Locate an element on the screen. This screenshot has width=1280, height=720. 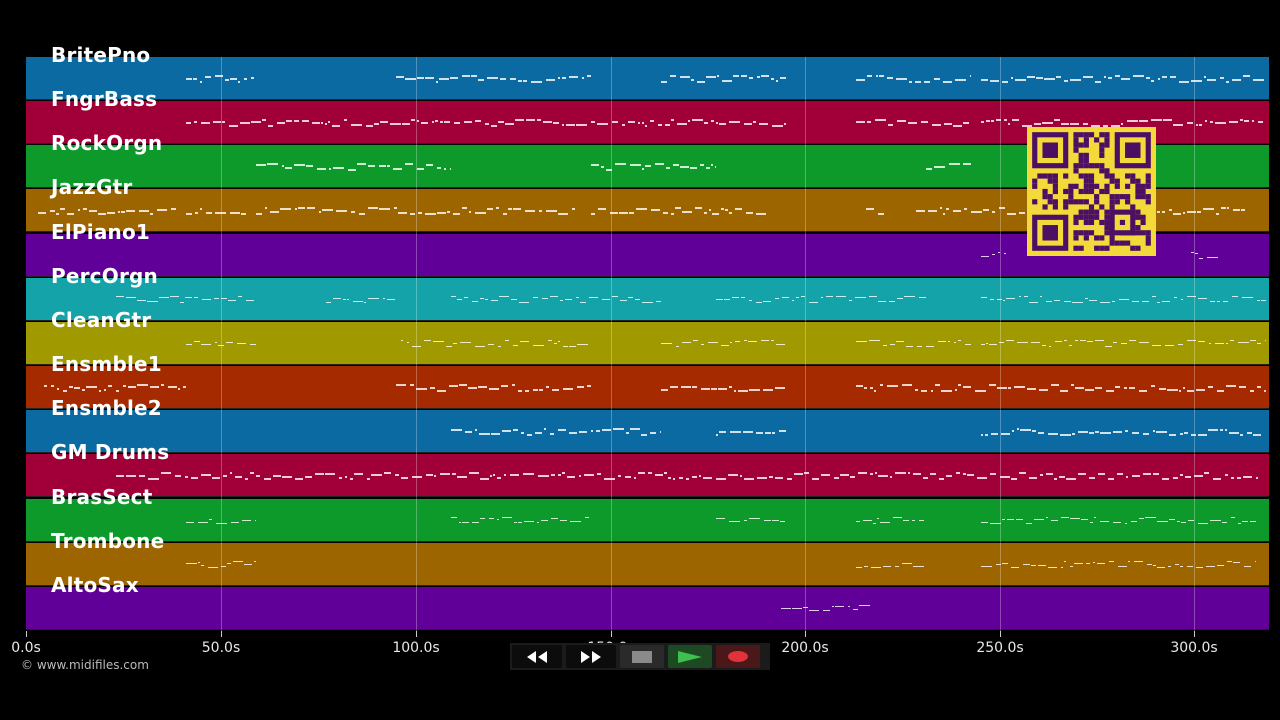
fast-forward-button is located at coordinates (591, 656).